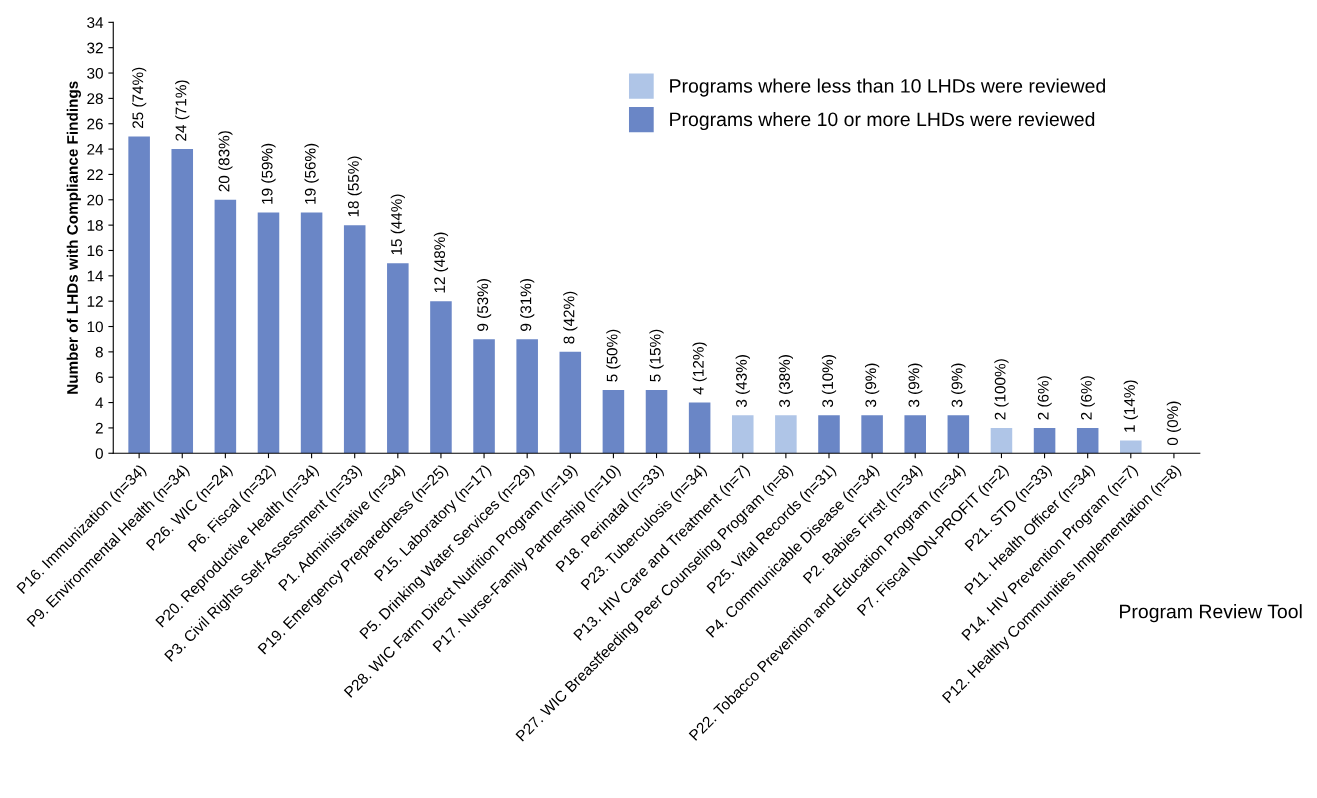 The width and height of the screenshot is (1317, 798). What do you see at coordinates (95, 301) in the screenshot?
I see `y-tick-label: 12` at bounding box center [95, 301].